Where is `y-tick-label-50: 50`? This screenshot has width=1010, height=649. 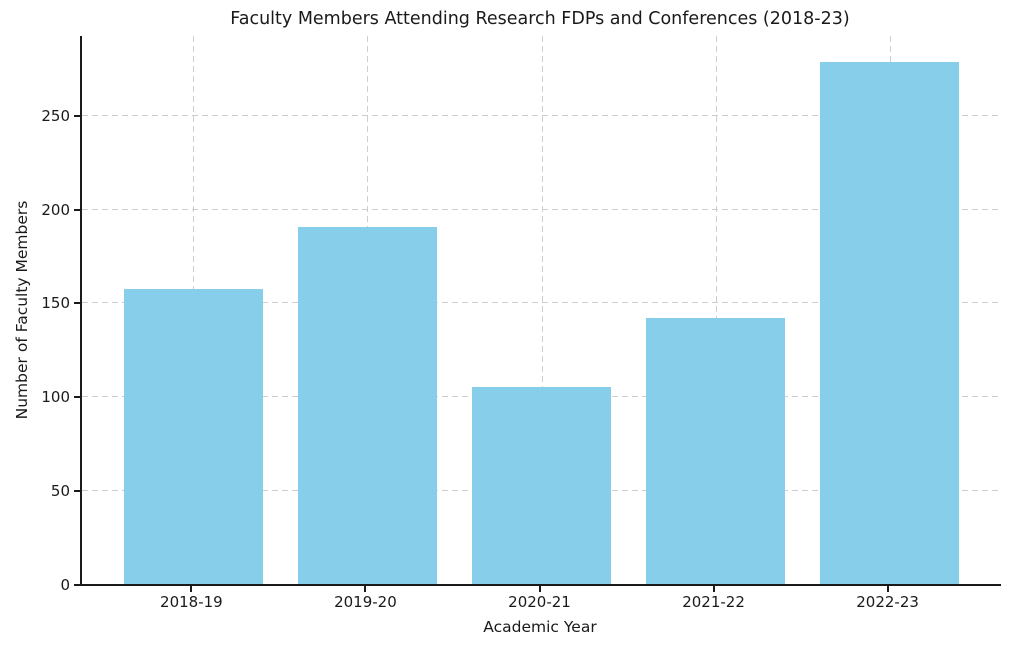 y-tick-label-50: 50 is located at coordinates (60, 491).